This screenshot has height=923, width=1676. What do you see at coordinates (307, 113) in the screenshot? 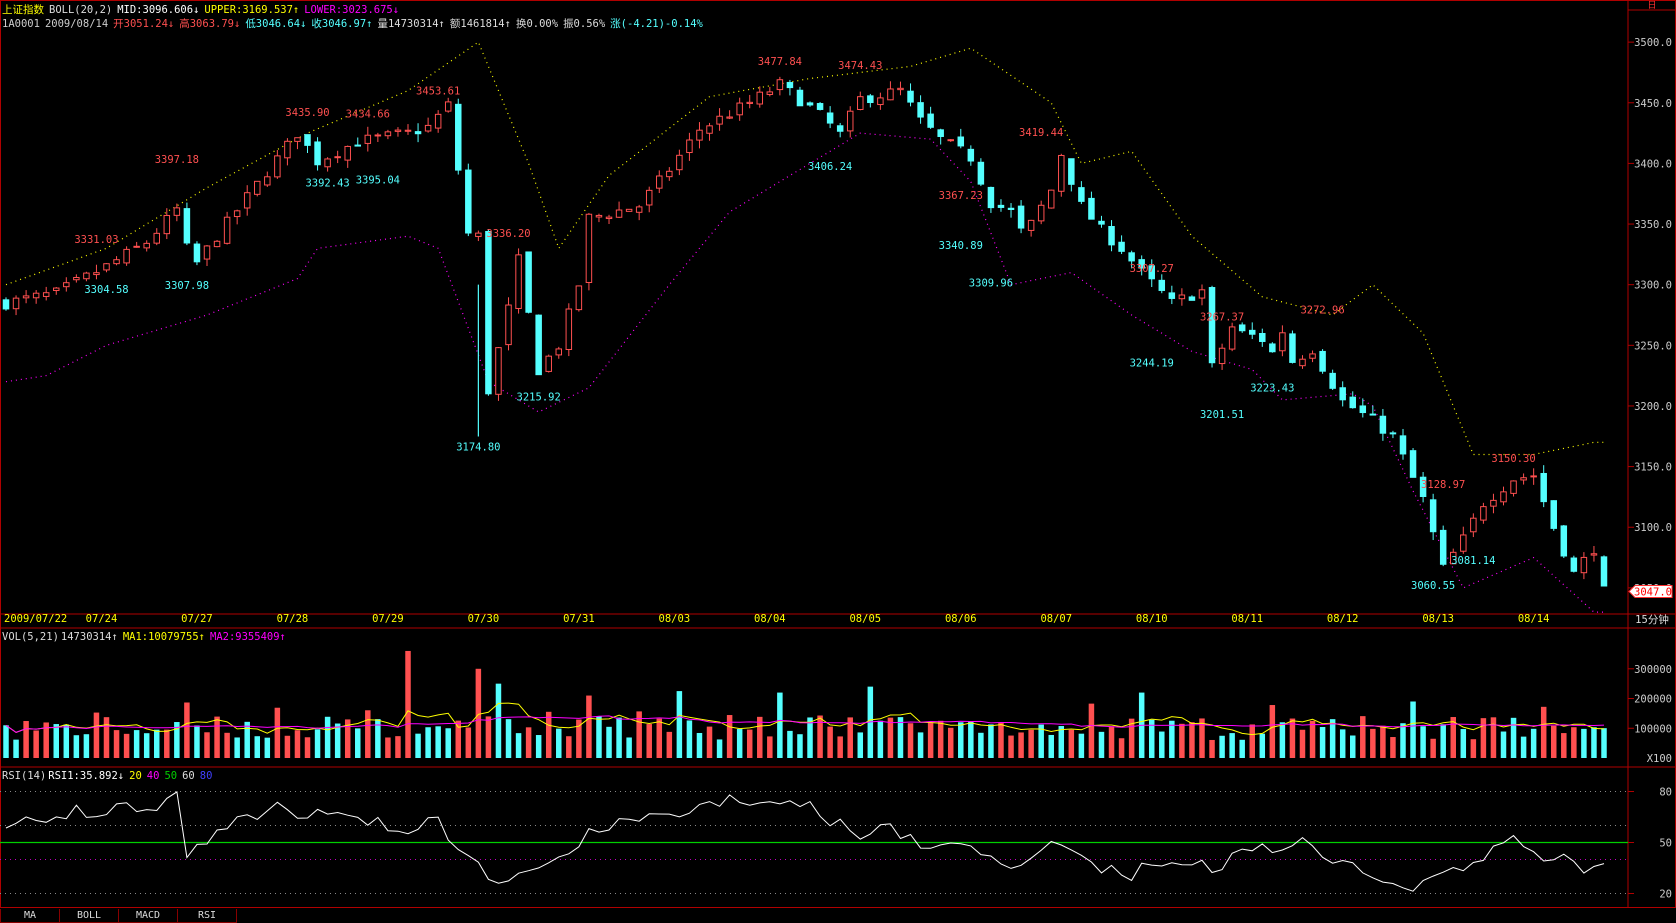
I see `high-point-label: 3435.90` at bounding box center [307, 113].